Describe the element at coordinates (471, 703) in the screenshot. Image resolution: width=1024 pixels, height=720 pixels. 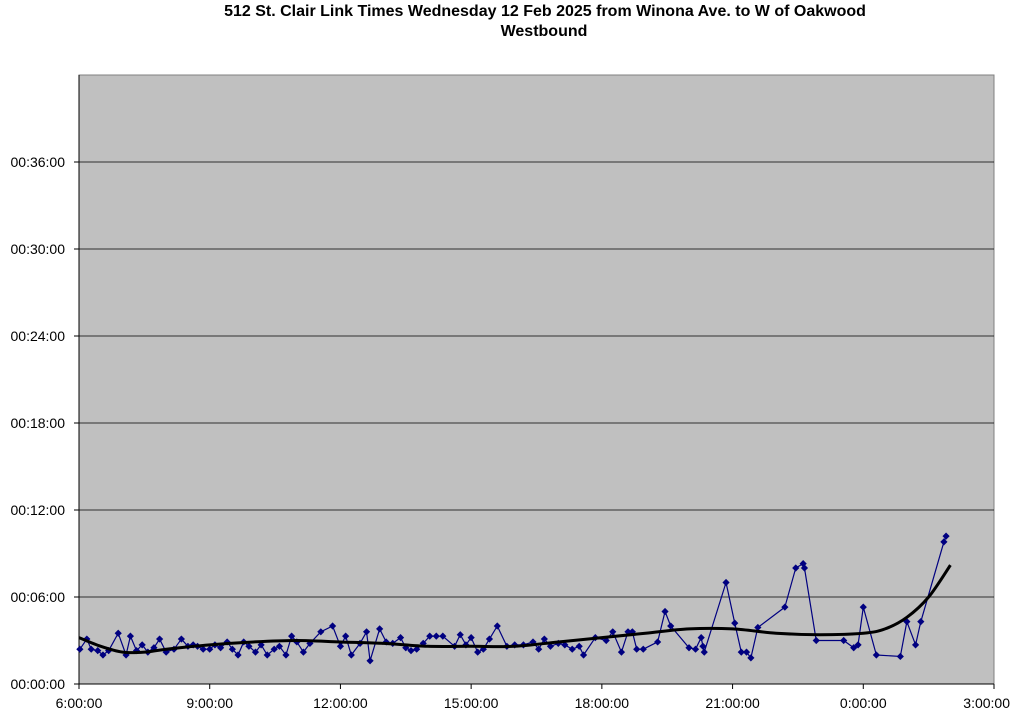
I see `x-tick-label: 15:00:00` at that location.